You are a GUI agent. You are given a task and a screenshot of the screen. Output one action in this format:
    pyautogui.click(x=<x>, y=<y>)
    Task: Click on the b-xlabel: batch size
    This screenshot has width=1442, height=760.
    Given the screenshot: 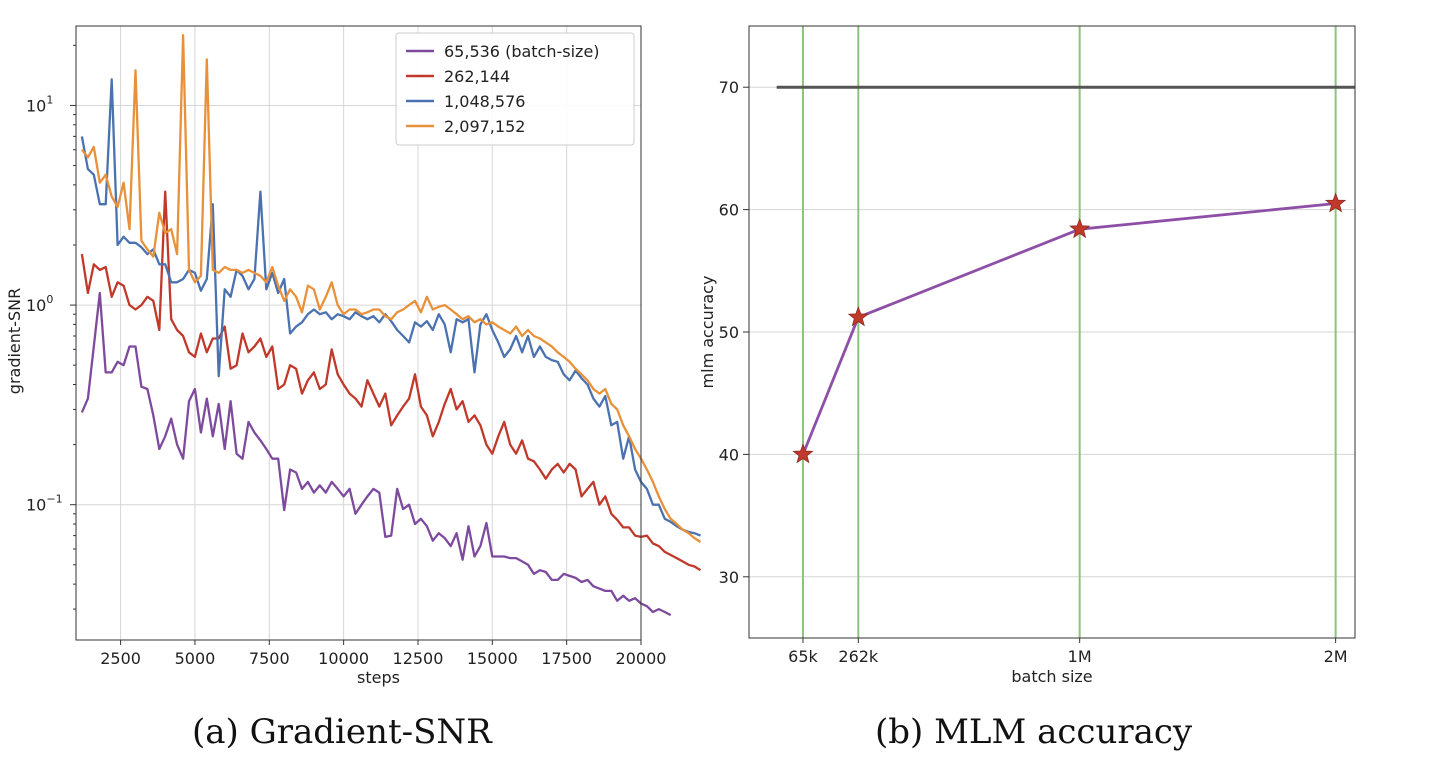 What is the action you would take?
    pyautogui.click(x=1051, y=676)
    